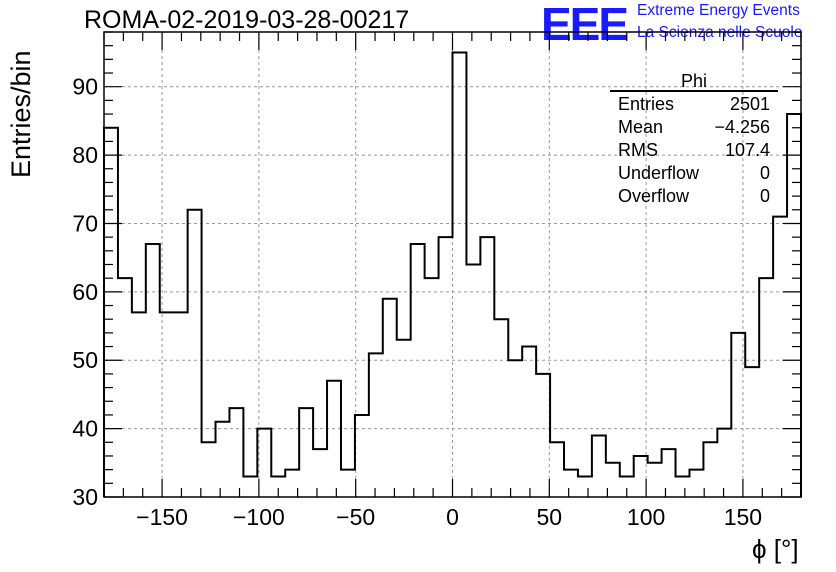 This screenshot has height=572, width=836. Describe the element at coordinates (162, 517) in the screenshot. I see `x-tick-label: −150` at that location.